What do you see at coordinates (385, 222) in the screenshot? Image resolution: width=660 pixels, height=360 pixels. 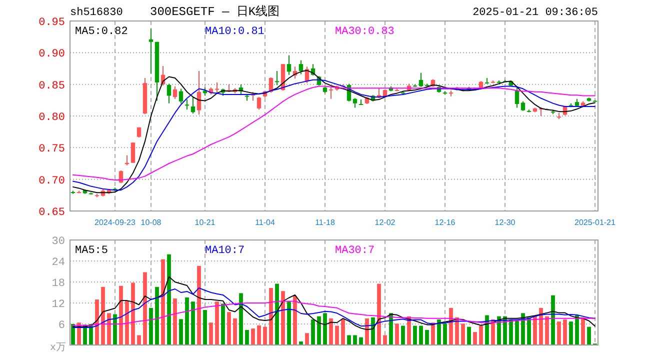 I see `x-tick-label: 12-02` at bounding box center [385, 222].